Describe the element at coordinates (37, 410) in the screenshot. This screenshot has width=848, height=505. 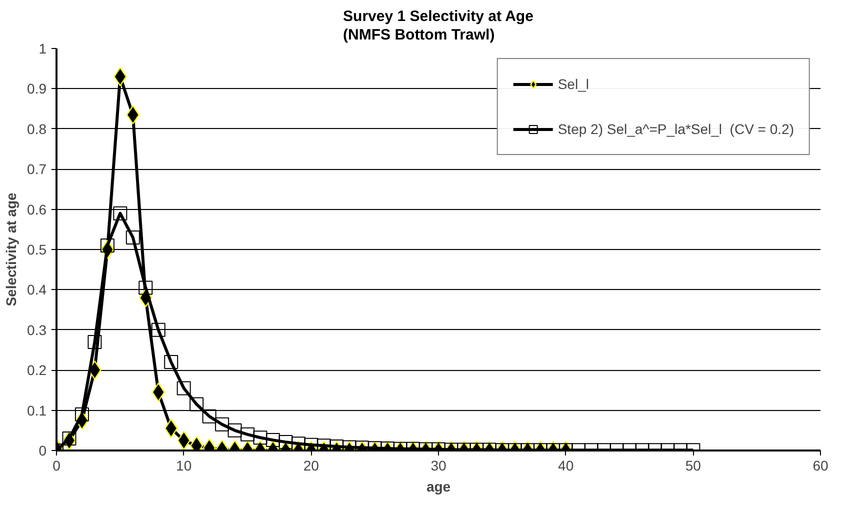
I see `y-tick-label: 0.1` at that location.